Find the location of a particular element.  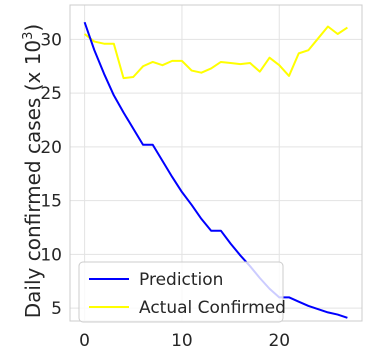

x-tick-label: 0 is located at coordinates (84, 341).